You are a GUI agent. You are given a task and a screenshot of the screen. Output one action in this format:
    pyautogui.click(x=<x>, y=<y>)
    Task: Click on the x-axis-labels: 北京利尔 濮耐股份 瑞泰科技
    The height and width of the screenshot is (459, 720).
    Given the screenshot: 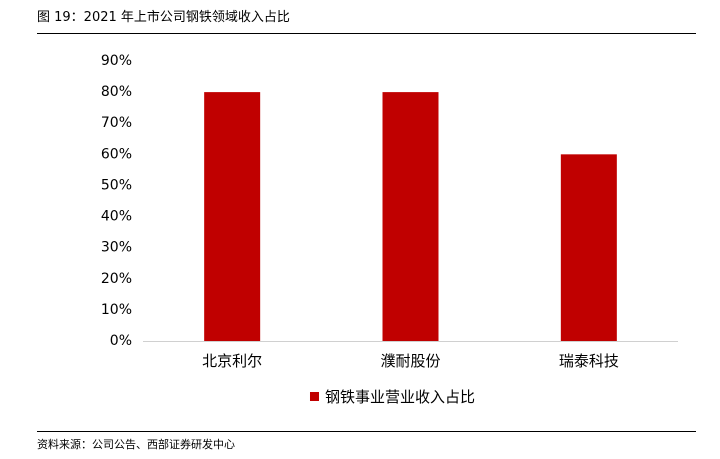 What is the action you would take?
    pyautogui.click(x=410, y=361)
    